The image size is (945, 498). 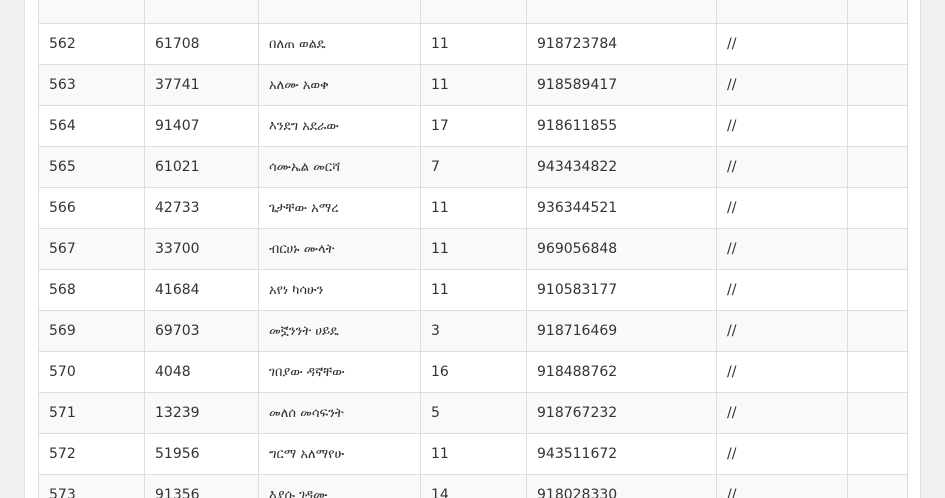 I want to click on cell-name: አለሙ አወቀ, so click(x=339, y=85).